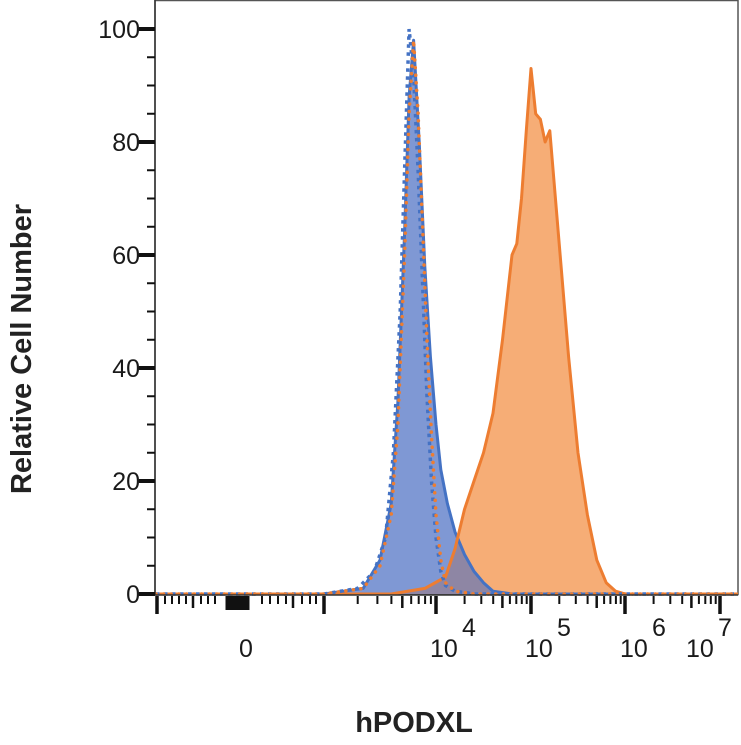 This screenshot has height=745, width=741. Describe the element at coordinates (444, 649) in the screenshot. I see `x-tick-label-1e4-base: 10` at that location.